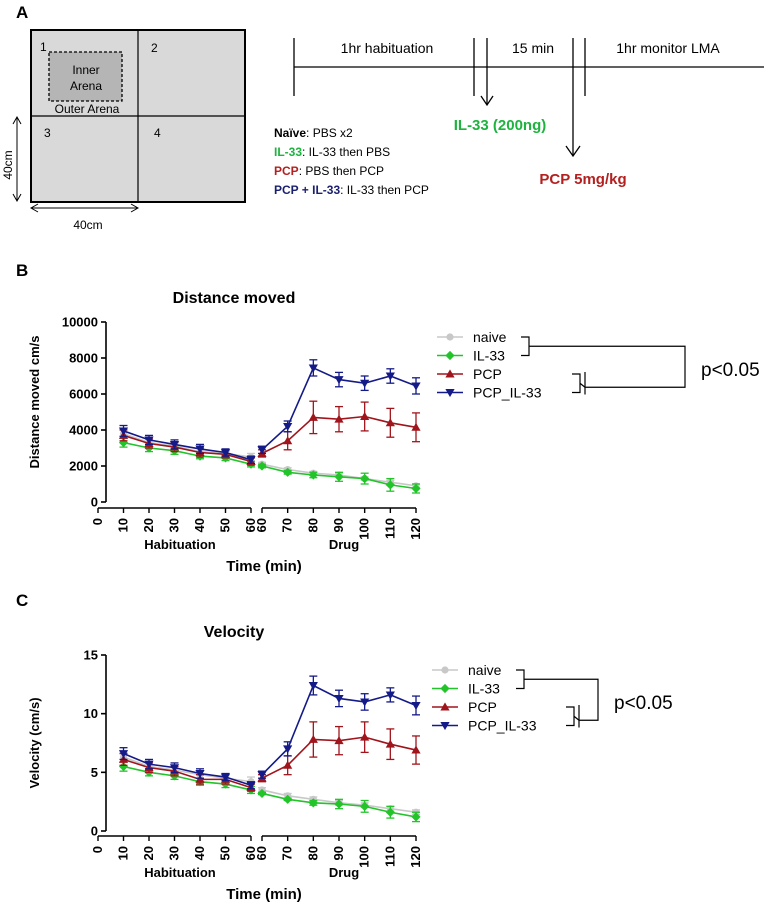 This screenshot has height=909, width=772. Describe the element at coordinates (415, 529) in the screenshot. I see `x-tick-label: 120` at that location.